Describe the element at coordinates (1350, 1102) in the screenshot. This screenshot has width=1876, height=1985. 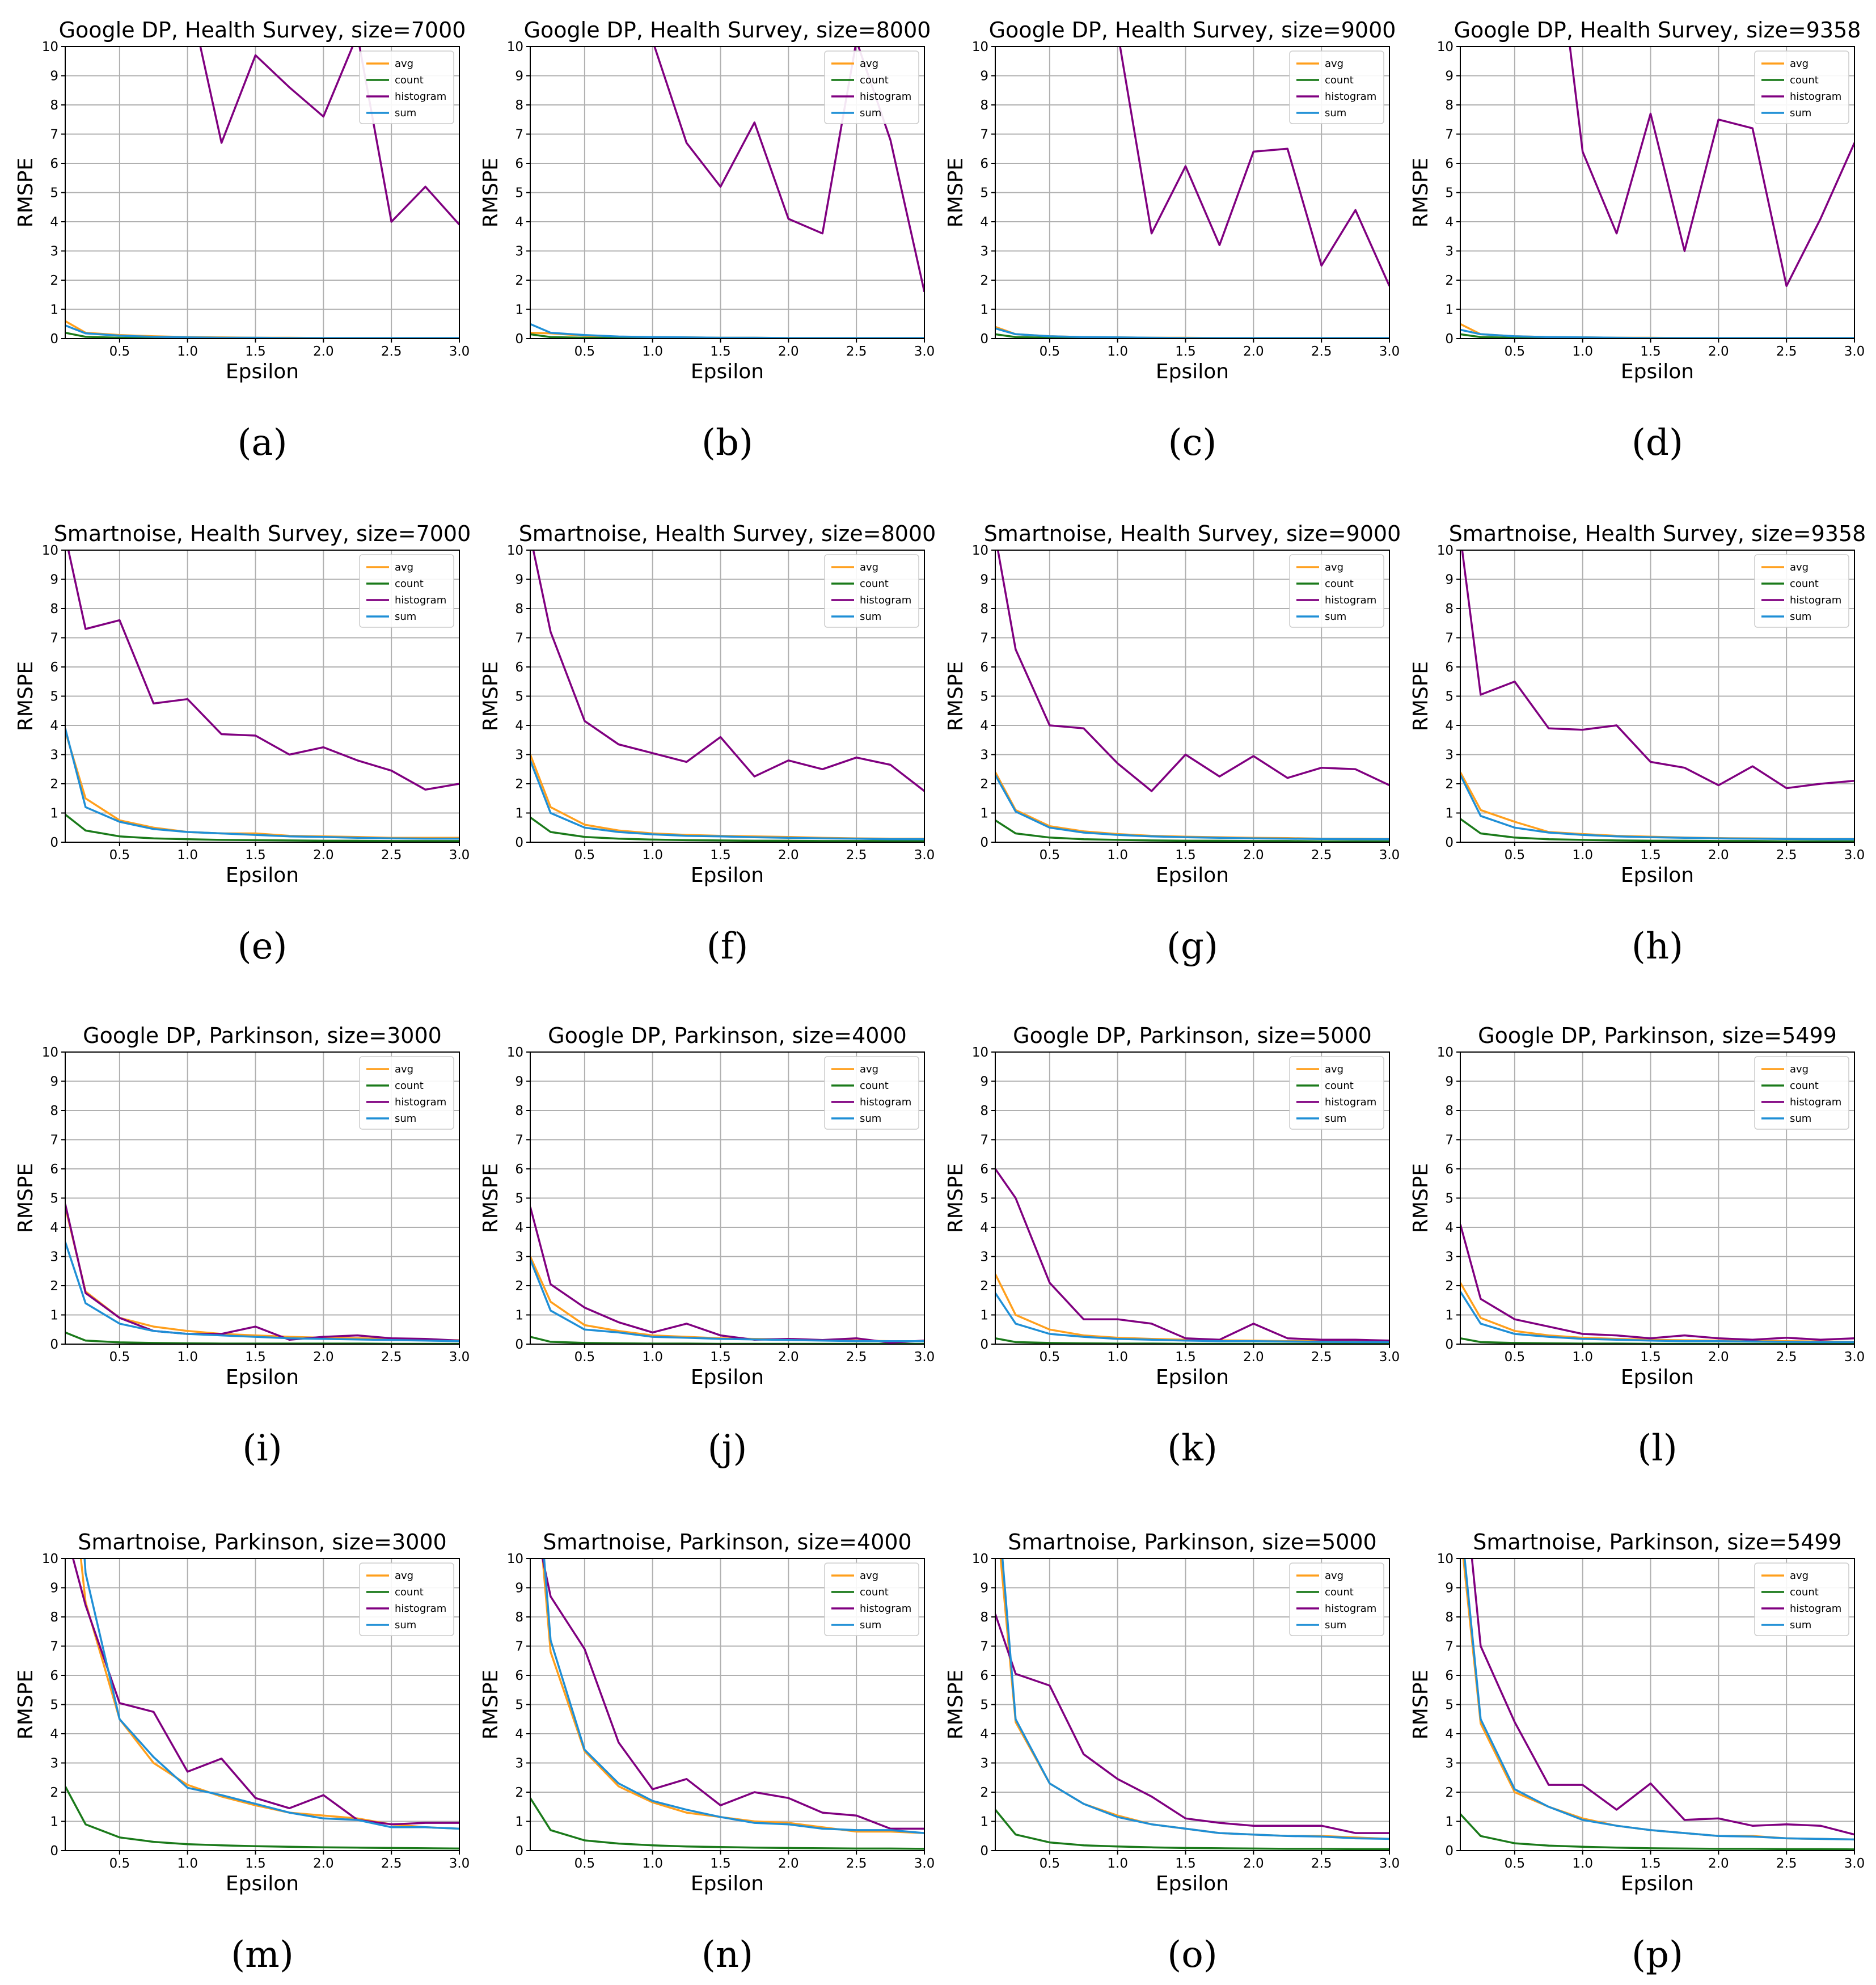
I see `legend-label-histogram: histogram` at that location.